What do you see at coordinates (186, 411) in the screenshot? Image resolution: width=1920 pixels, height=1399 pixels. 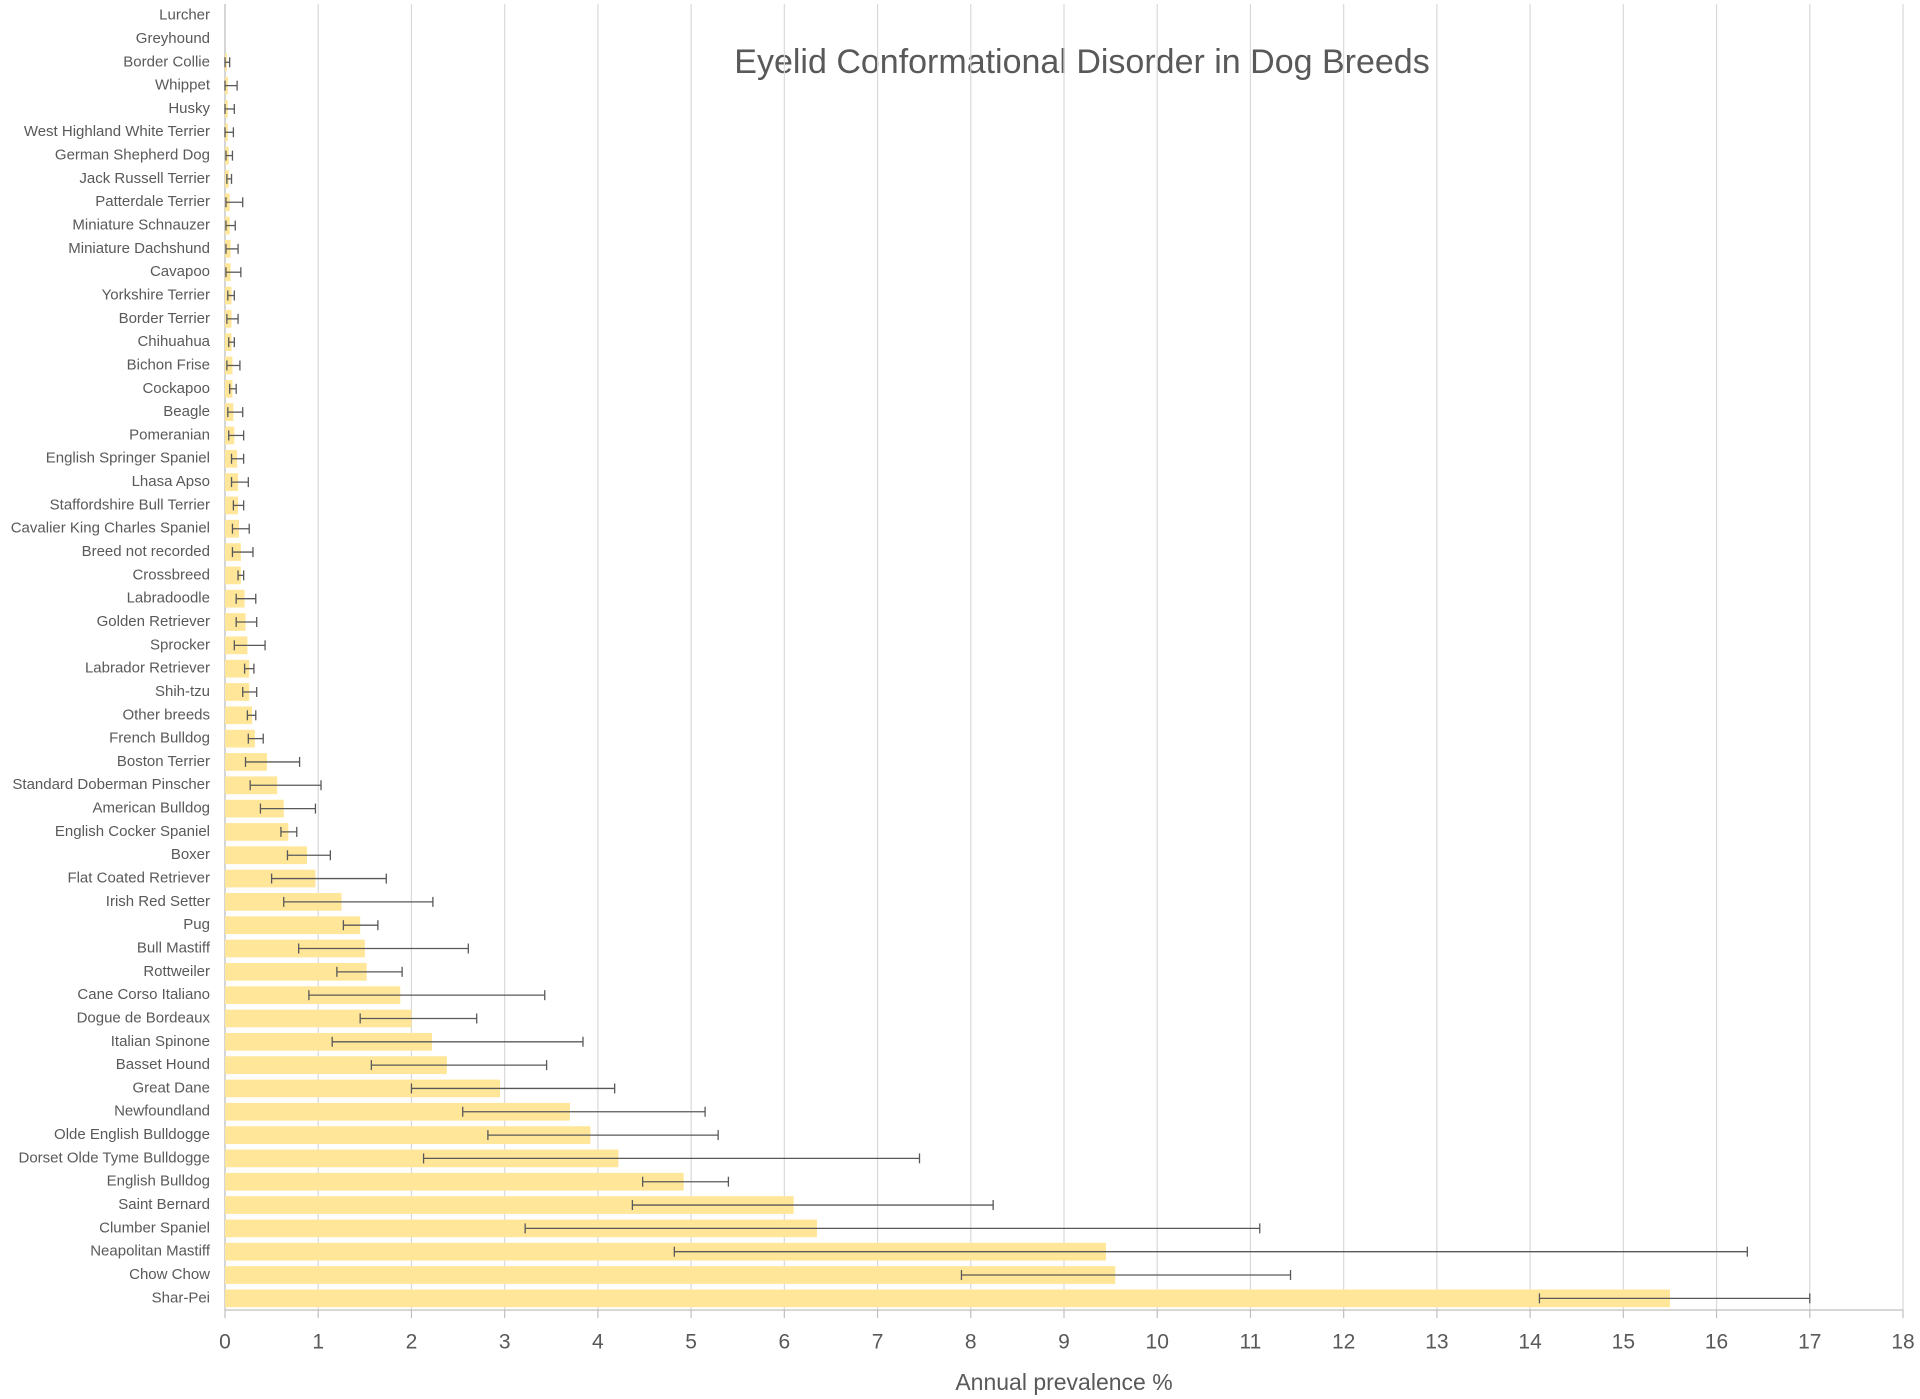 I see `y-tick-label: Beagle` at bounding box center [186, 411].